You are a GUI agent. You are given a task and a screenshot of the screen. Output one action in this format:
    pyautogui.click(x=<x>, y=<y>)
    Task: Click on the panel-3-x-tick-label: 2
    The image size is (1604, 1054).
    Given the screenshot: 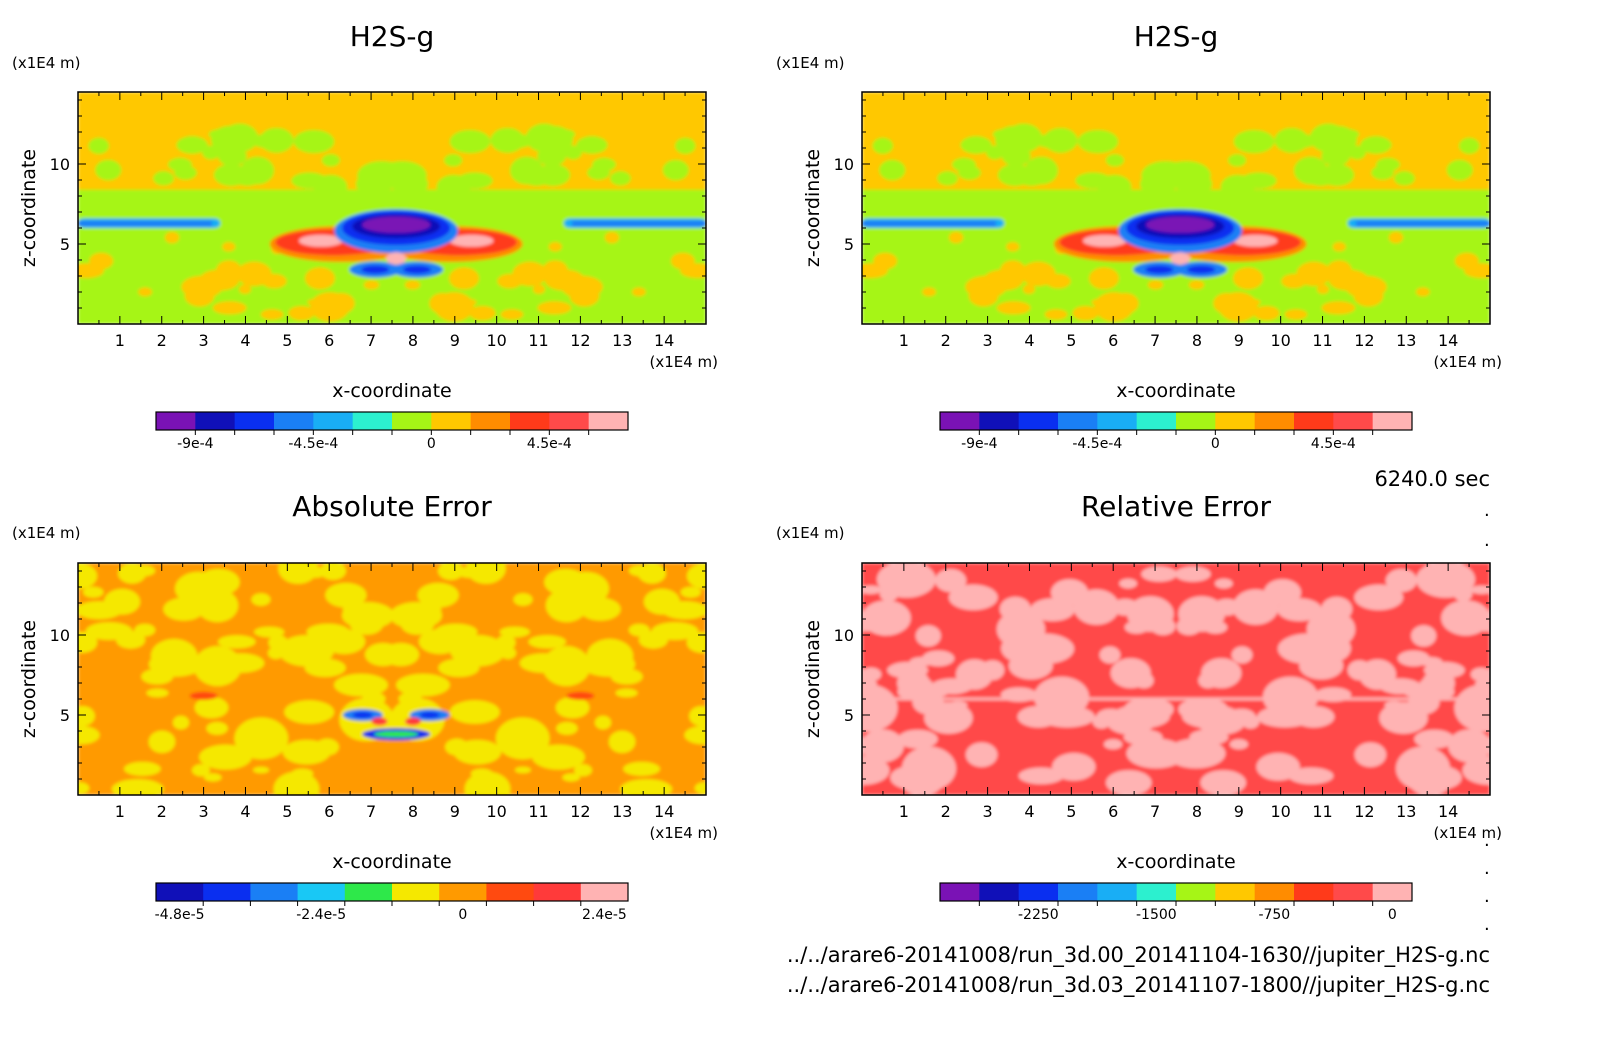 What is the action you would take?
    pyautogui.click(x=162, y=811)
    